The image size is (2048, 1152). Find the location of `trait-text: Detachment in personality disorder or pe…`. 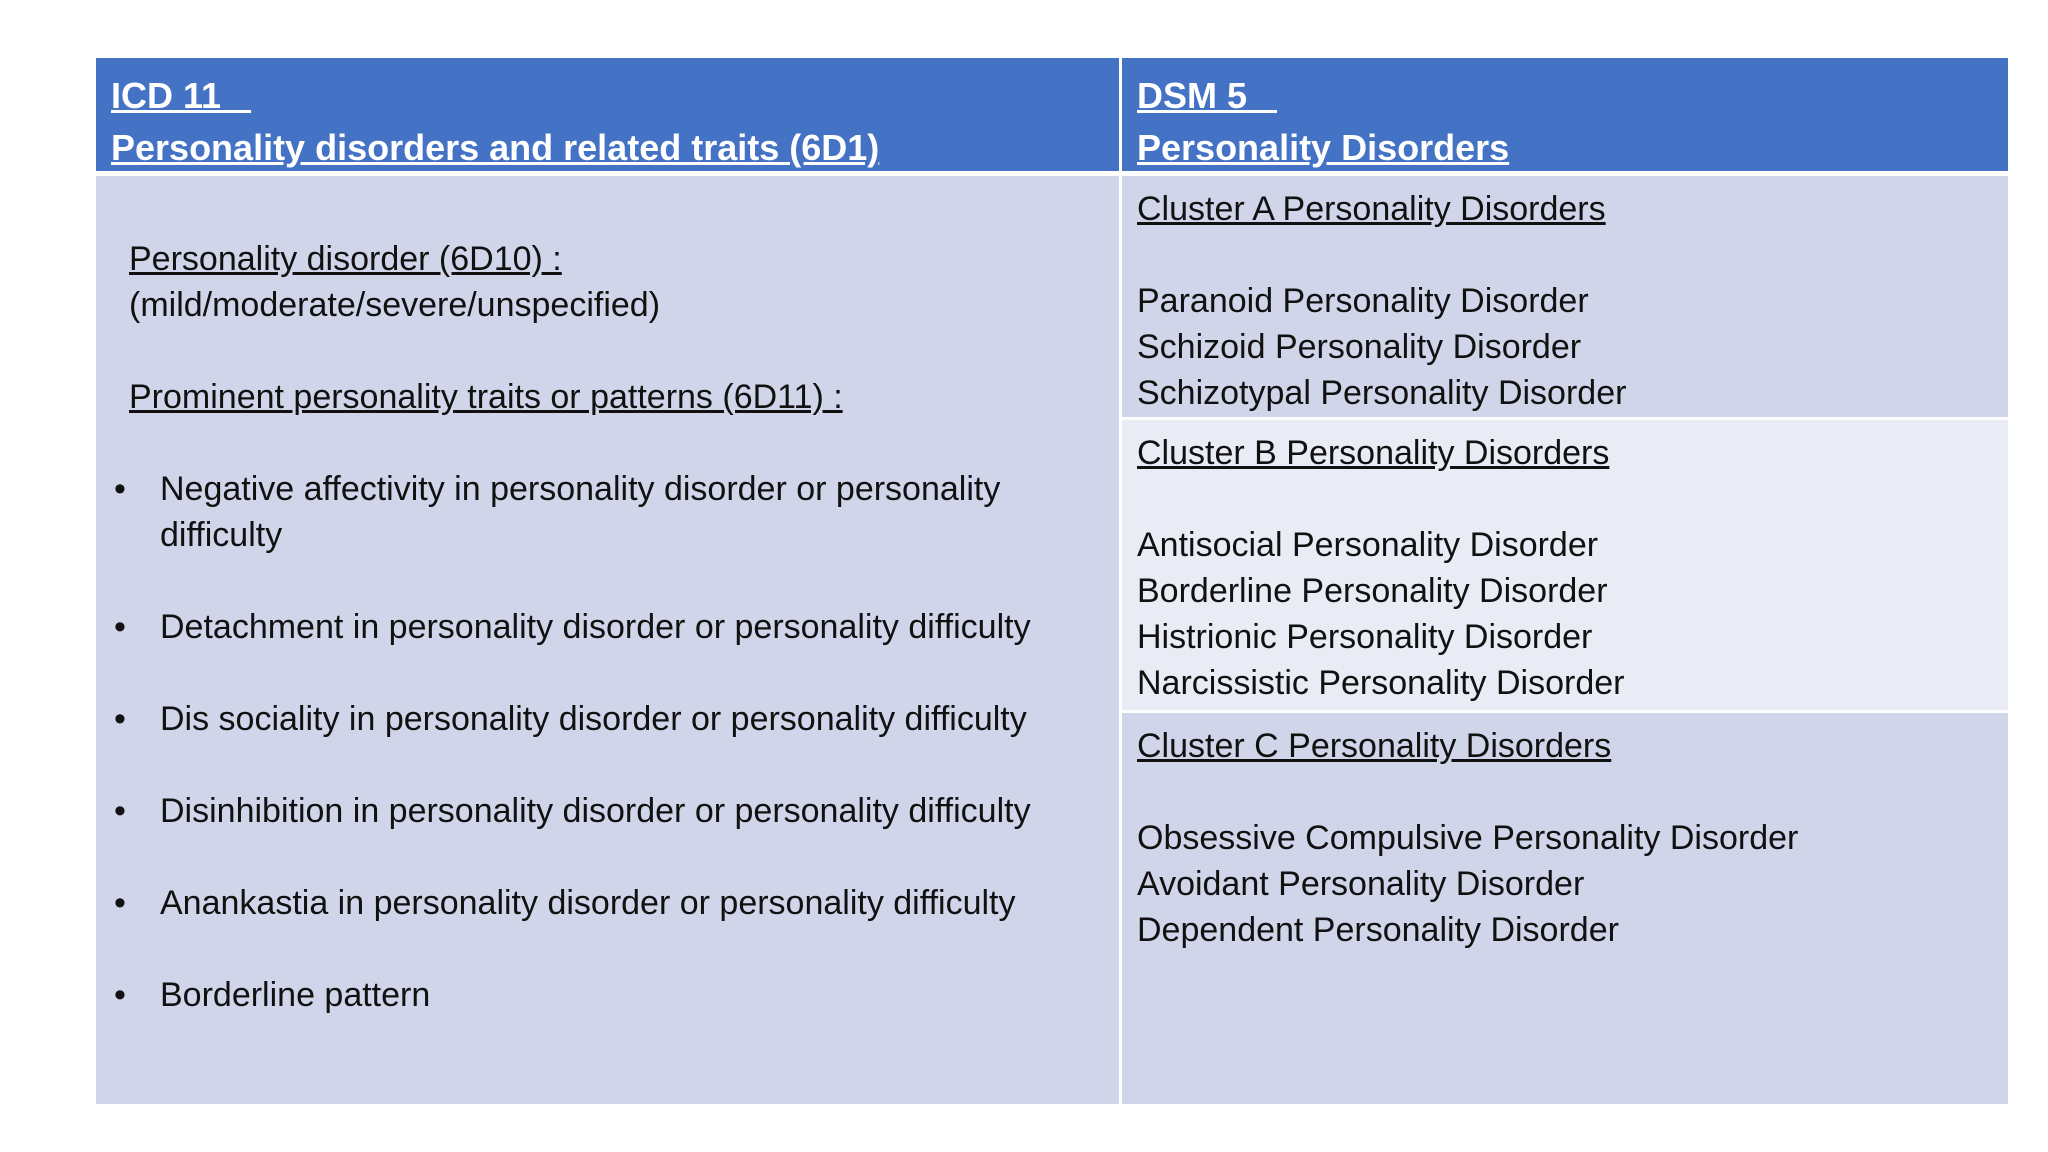

trait-text: Detachment in personality disorder or pe… is located at coordinates (595, 627).